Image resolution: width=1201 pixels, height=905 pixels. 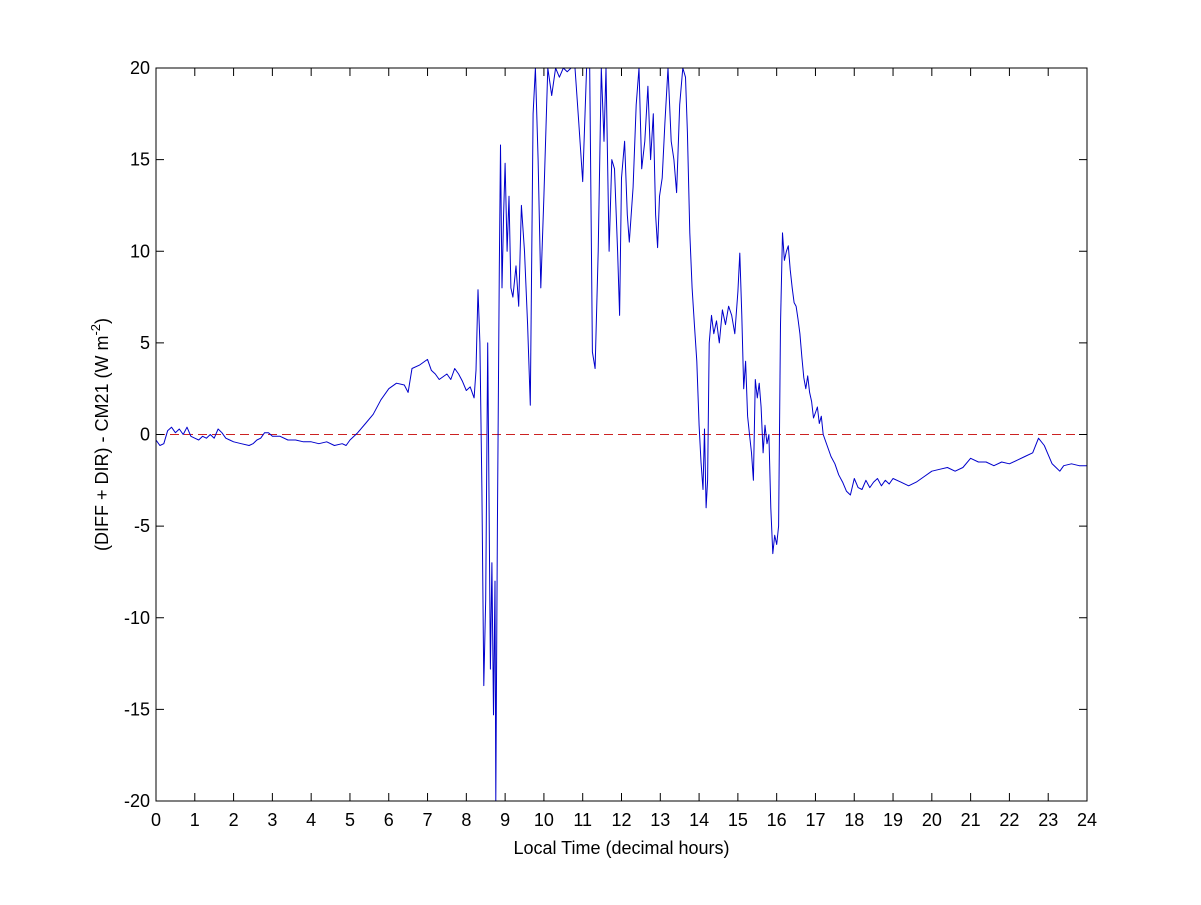 What do you see at coordinates (102, 443) in the screenshot?
I see `y-axis-label-main: (DIFF + DIR) - CM21 (W m` at bounding box center [102, 443].